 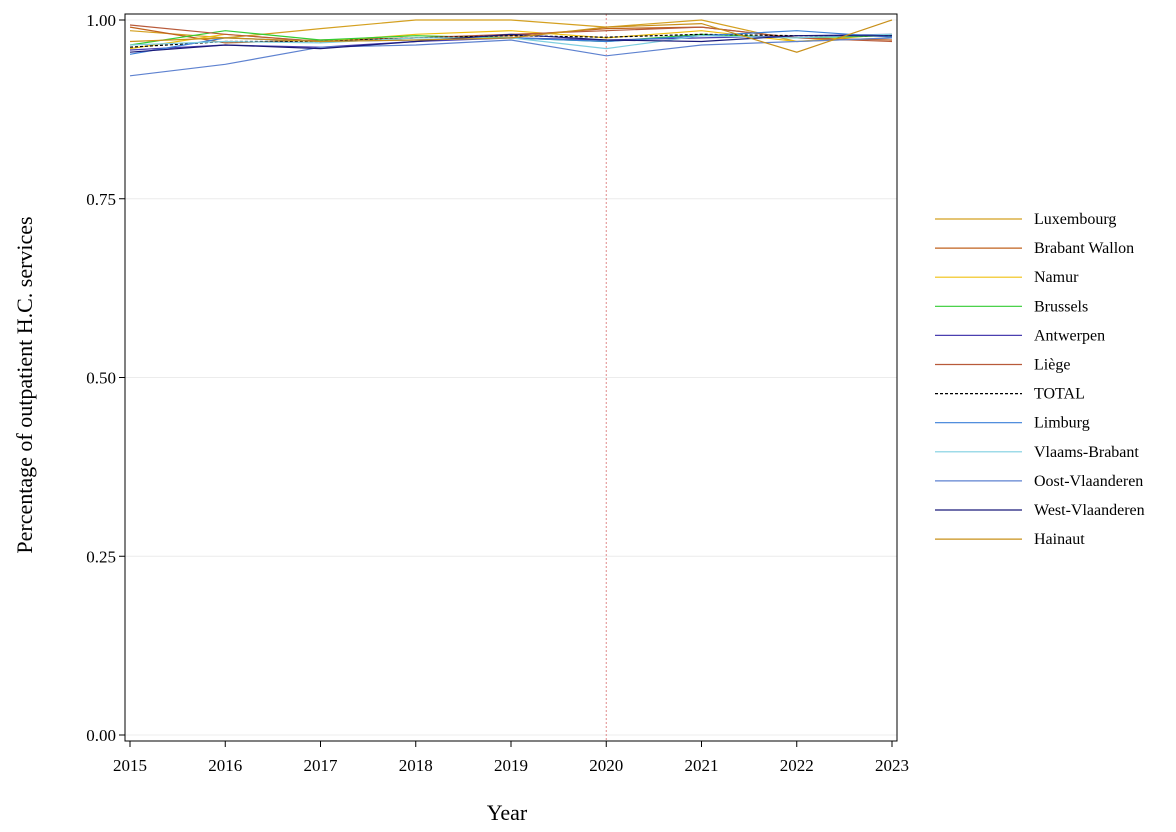 What do you see at coordinates (606, 765) in the screenshot?
I see `x-tick-label: 2020` at bounding box center [606, 765].